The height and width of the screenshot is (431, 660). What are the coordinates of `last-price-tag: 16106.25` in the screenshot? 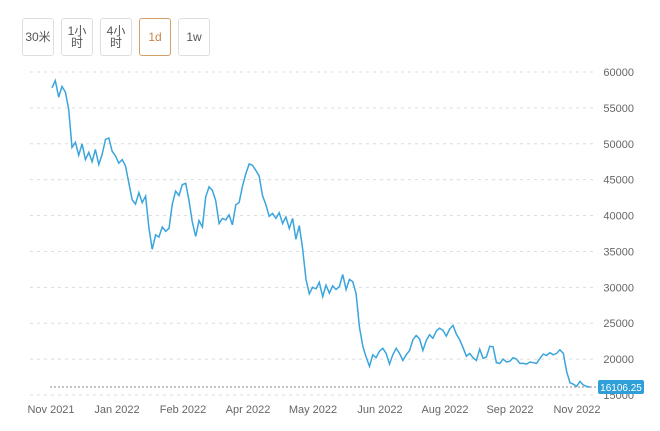 It's located at (621, 387).